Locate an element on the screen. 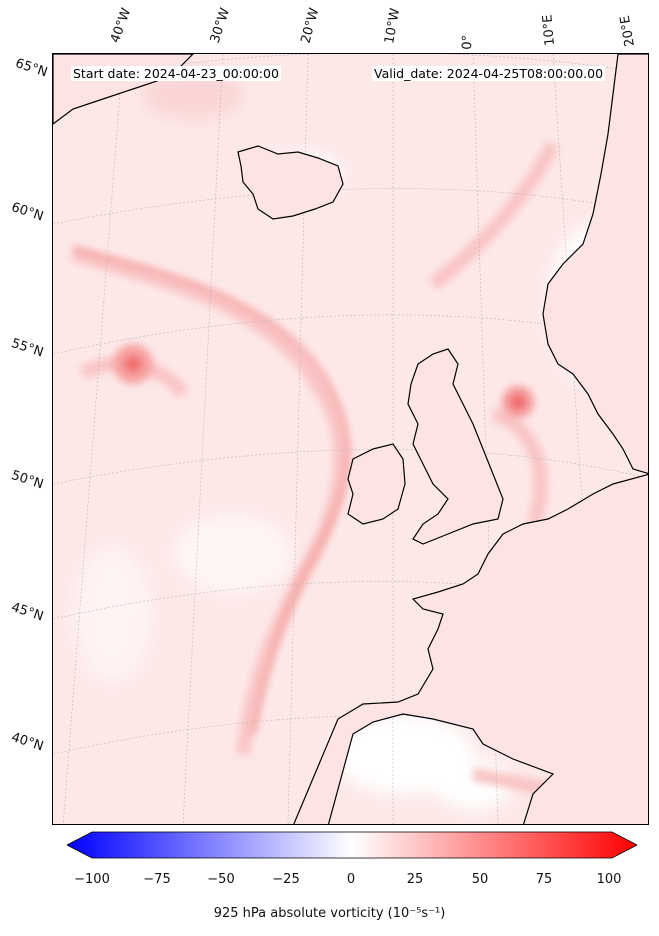  colorbar-tick: −75 is located at coordinates (157, 879).